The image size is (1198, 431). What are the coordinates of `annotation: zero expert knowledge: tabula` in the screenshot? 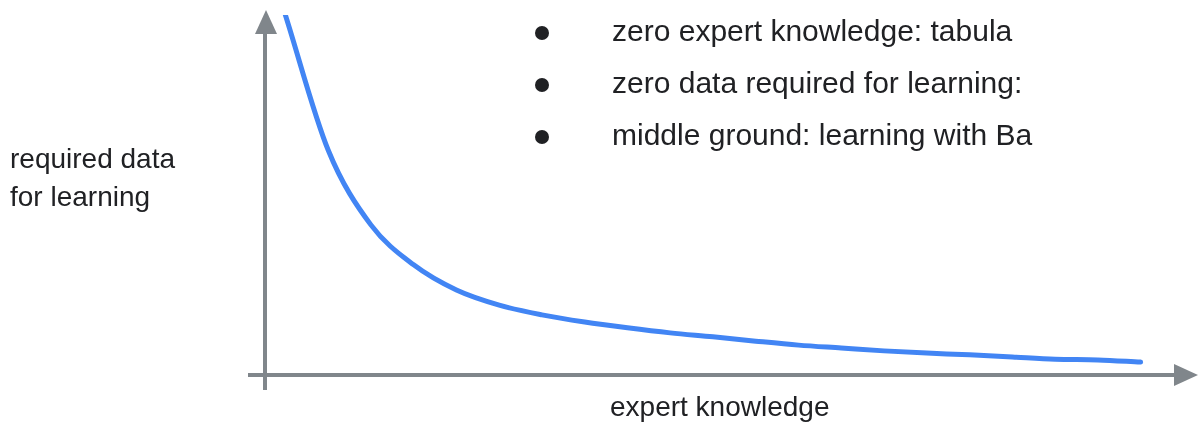 It's located at (812, 30).